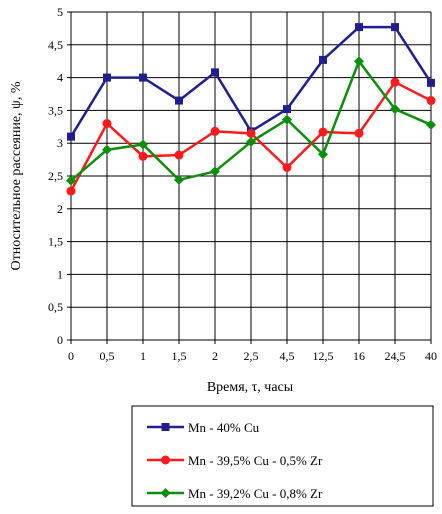 This screenshot has height=514, width=442. Describe the element at coordinates (60, 12) in the screenshot. I see `y-tick-label: 5` at that location.